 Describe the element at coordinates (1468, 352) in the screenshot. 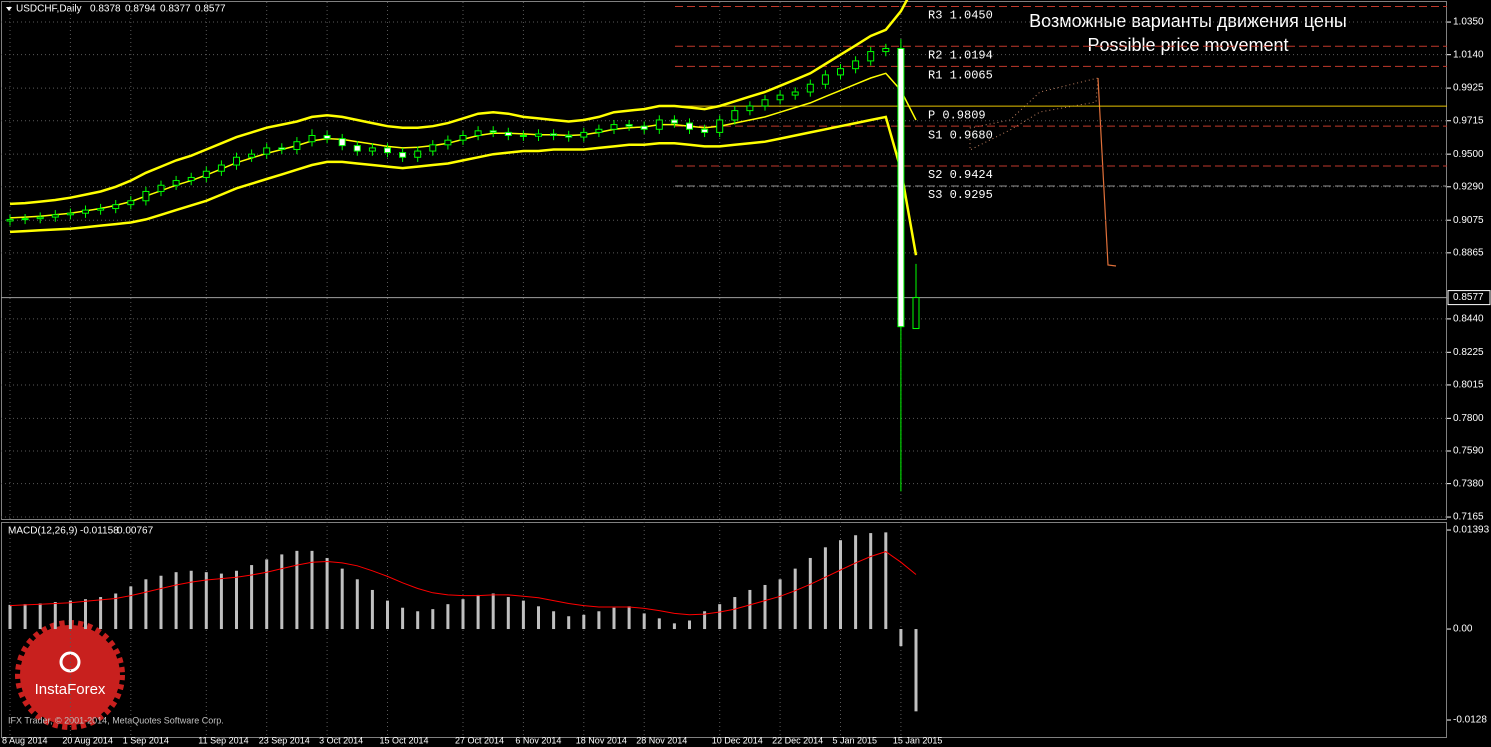

I see `y-tick-label: 0.8225` at that location.